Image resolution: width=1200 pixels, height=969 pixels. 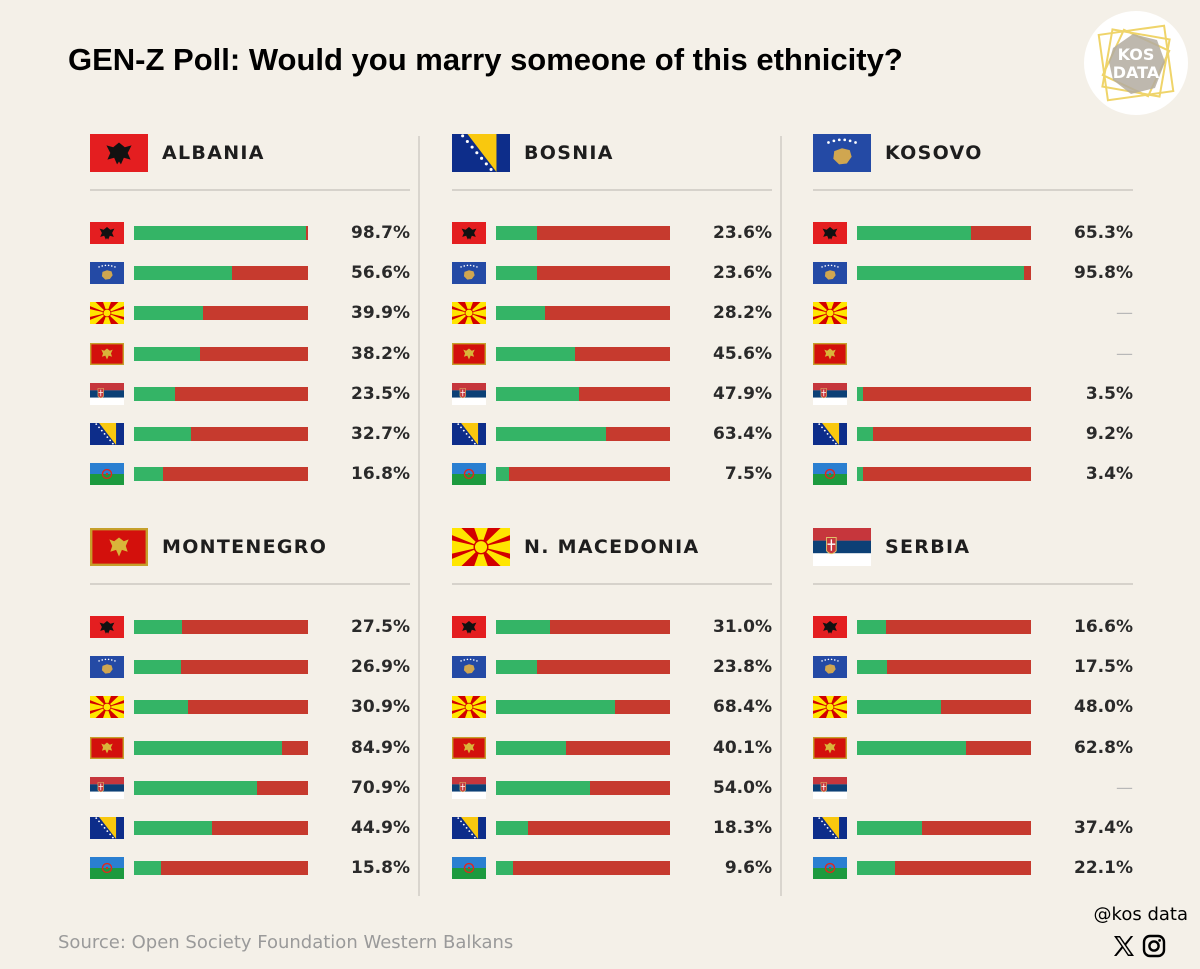 I want to click on bar-row: 27.5%, so click(x=250, y=627).